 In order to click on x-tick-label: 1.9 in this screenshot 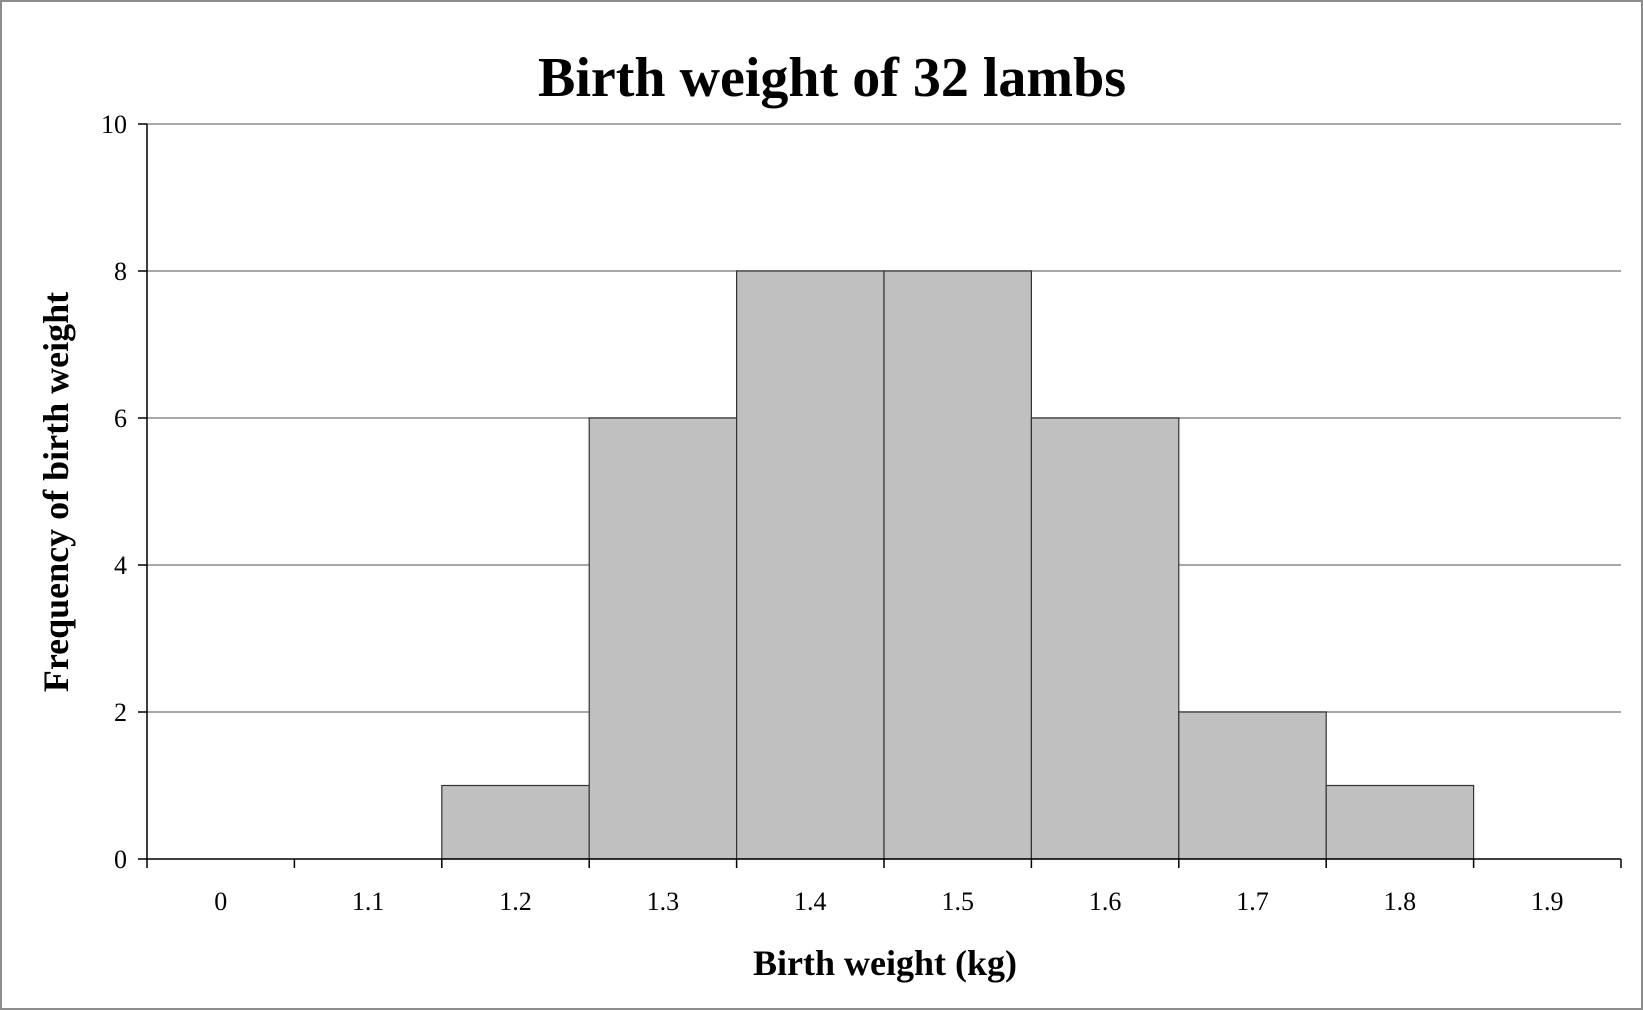, I will do `click(1547, 901)`.